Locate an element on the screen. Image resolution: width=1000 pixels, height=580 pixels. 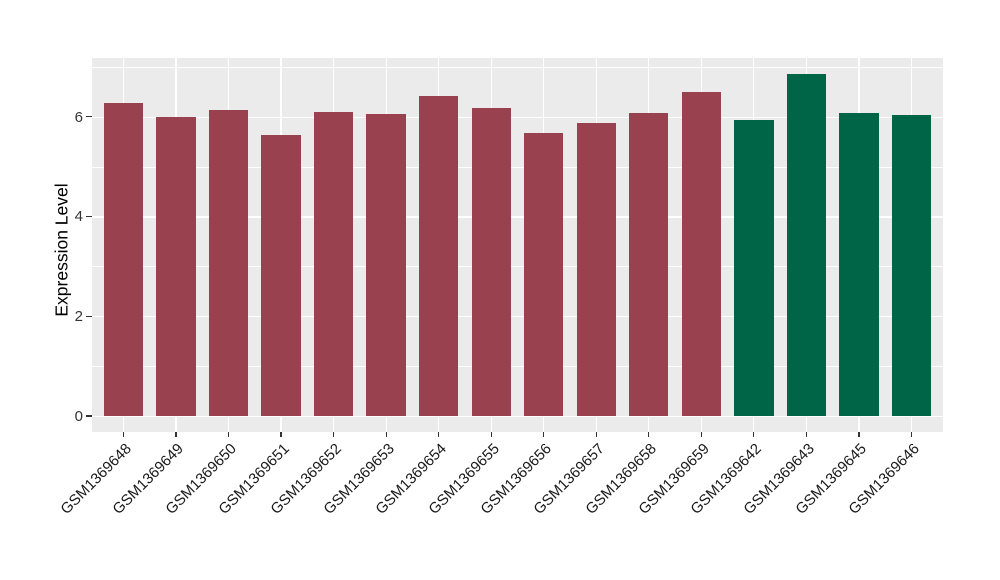
y-tick-label: 0 is located at coordinates (78, 416).